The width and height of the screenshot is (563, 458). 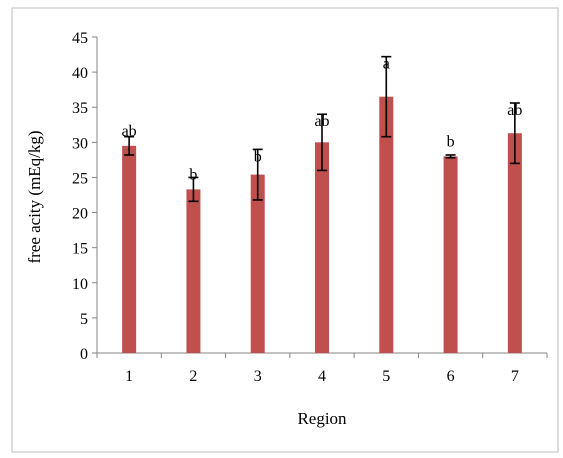 What do you see at coordinates (322, 376) in the screenshot?
I see `x-tick-label: 4` at bounding box center [322, 376].